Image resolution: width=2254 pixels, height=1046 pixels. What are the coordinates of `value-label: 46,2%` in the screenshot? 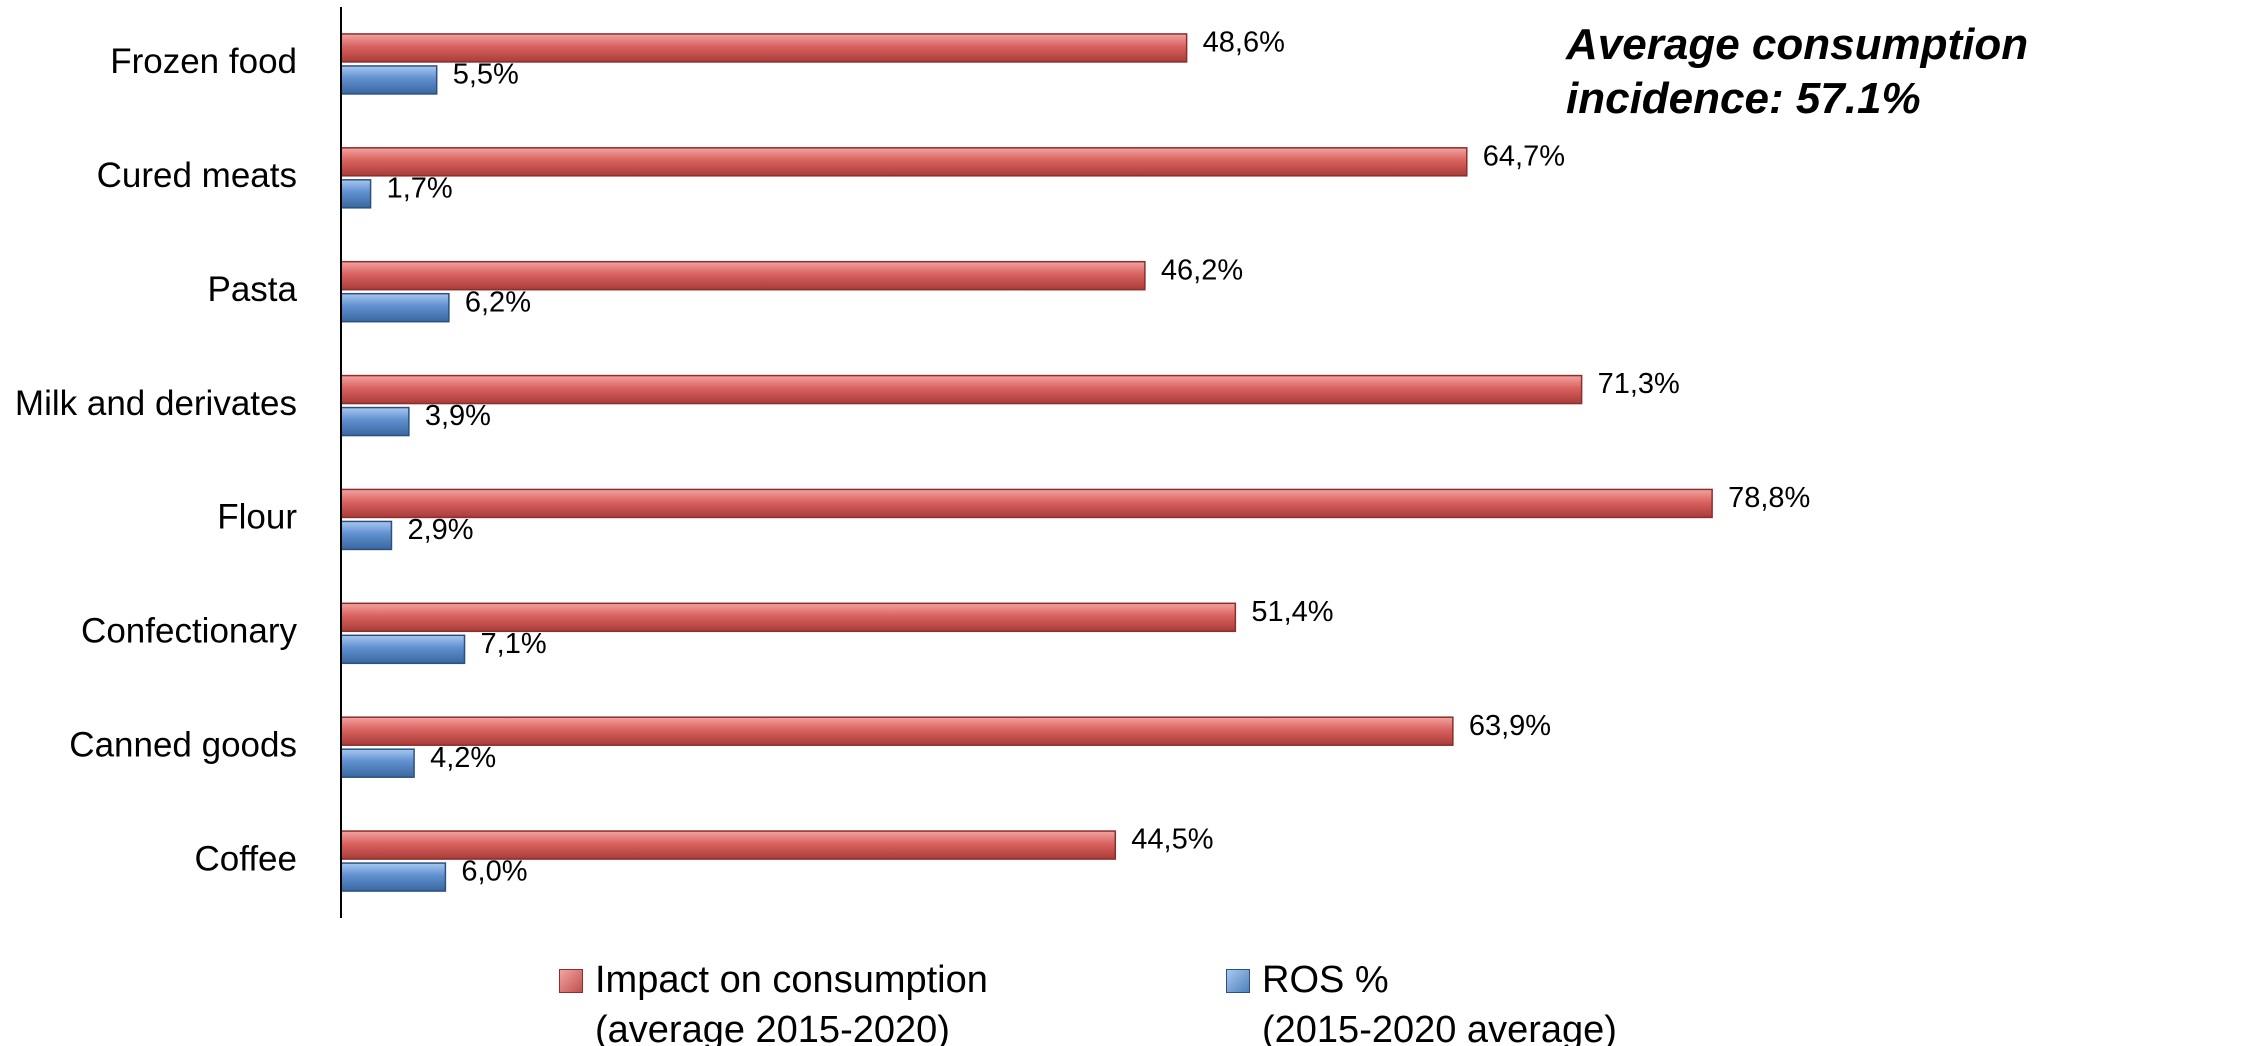 It's located at (1202, 270).